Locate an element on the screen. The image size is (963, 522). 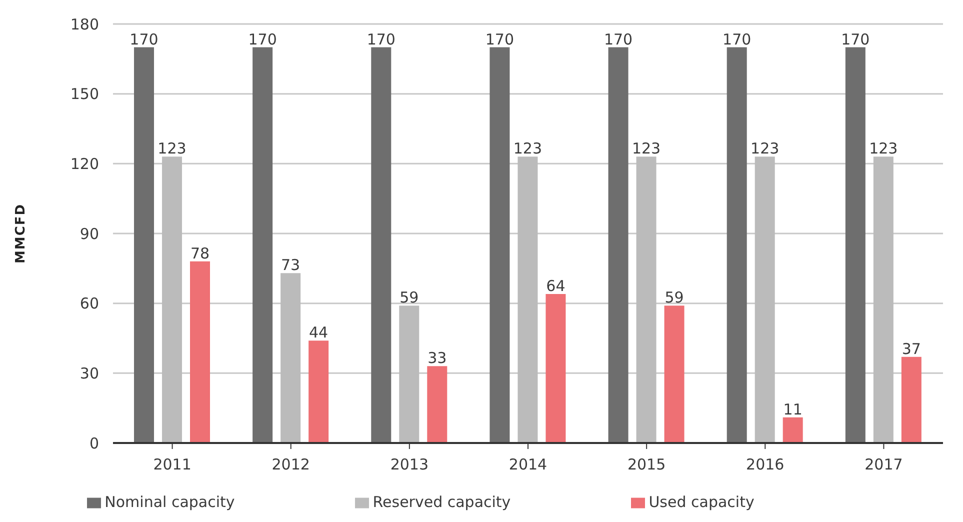
y-tick-label: 90 is located at coordinates (89, 233).